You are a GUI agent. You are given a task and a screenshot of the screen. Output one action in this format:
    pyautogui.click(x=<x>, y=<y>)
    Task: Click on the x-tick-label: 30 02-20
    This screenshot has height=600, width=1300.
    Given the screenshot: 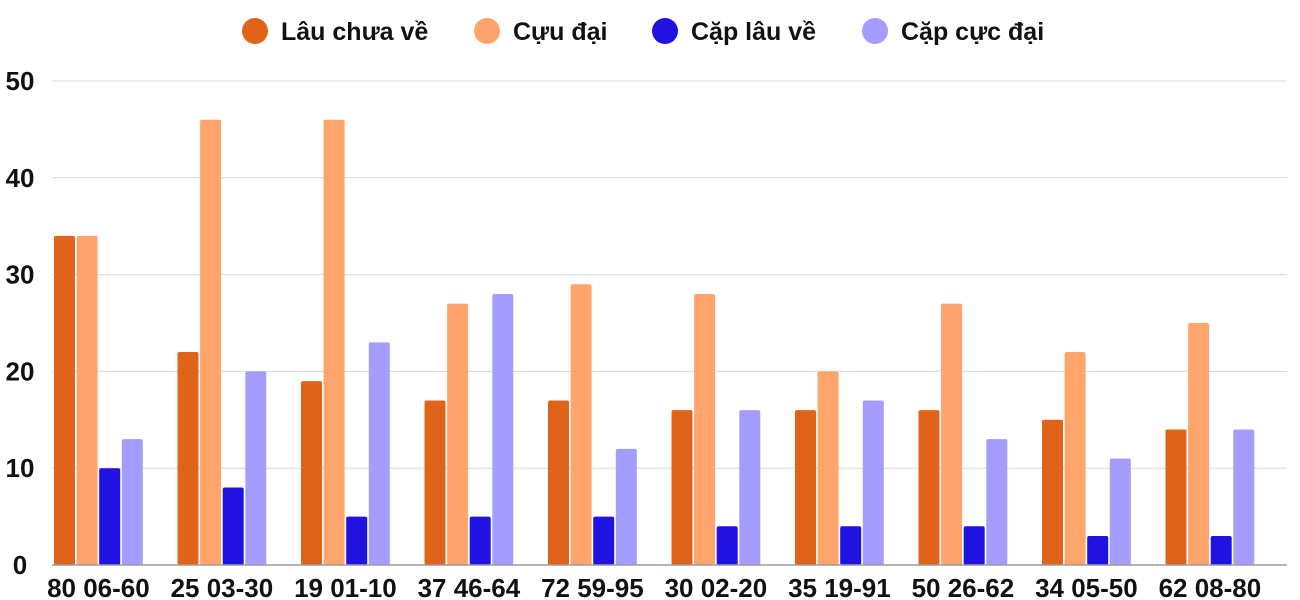 What is the action you would take?
    pyautogui.click(x=716, y=586)
    